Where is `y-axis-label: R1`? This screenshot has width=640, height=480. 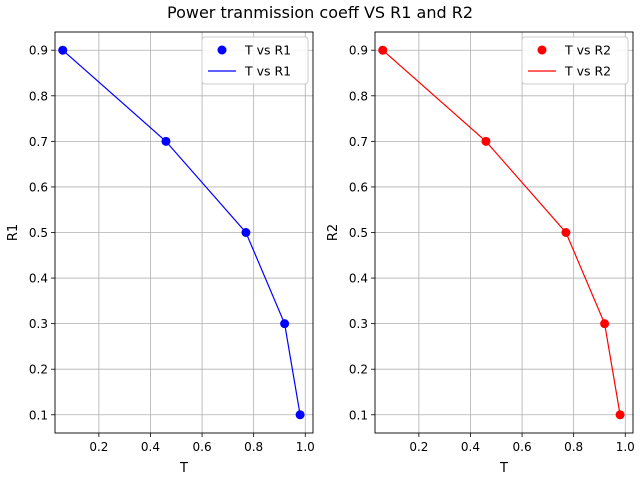
y-axis-label: R1 is located at coordinates (13, 232).